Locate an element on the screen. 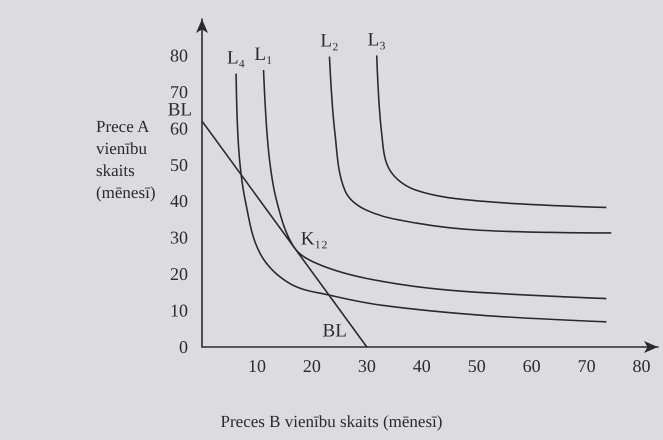 The height and width of the screenshot is (440, 663). x-tick-label: 80 is located at coordinates (641, 366).